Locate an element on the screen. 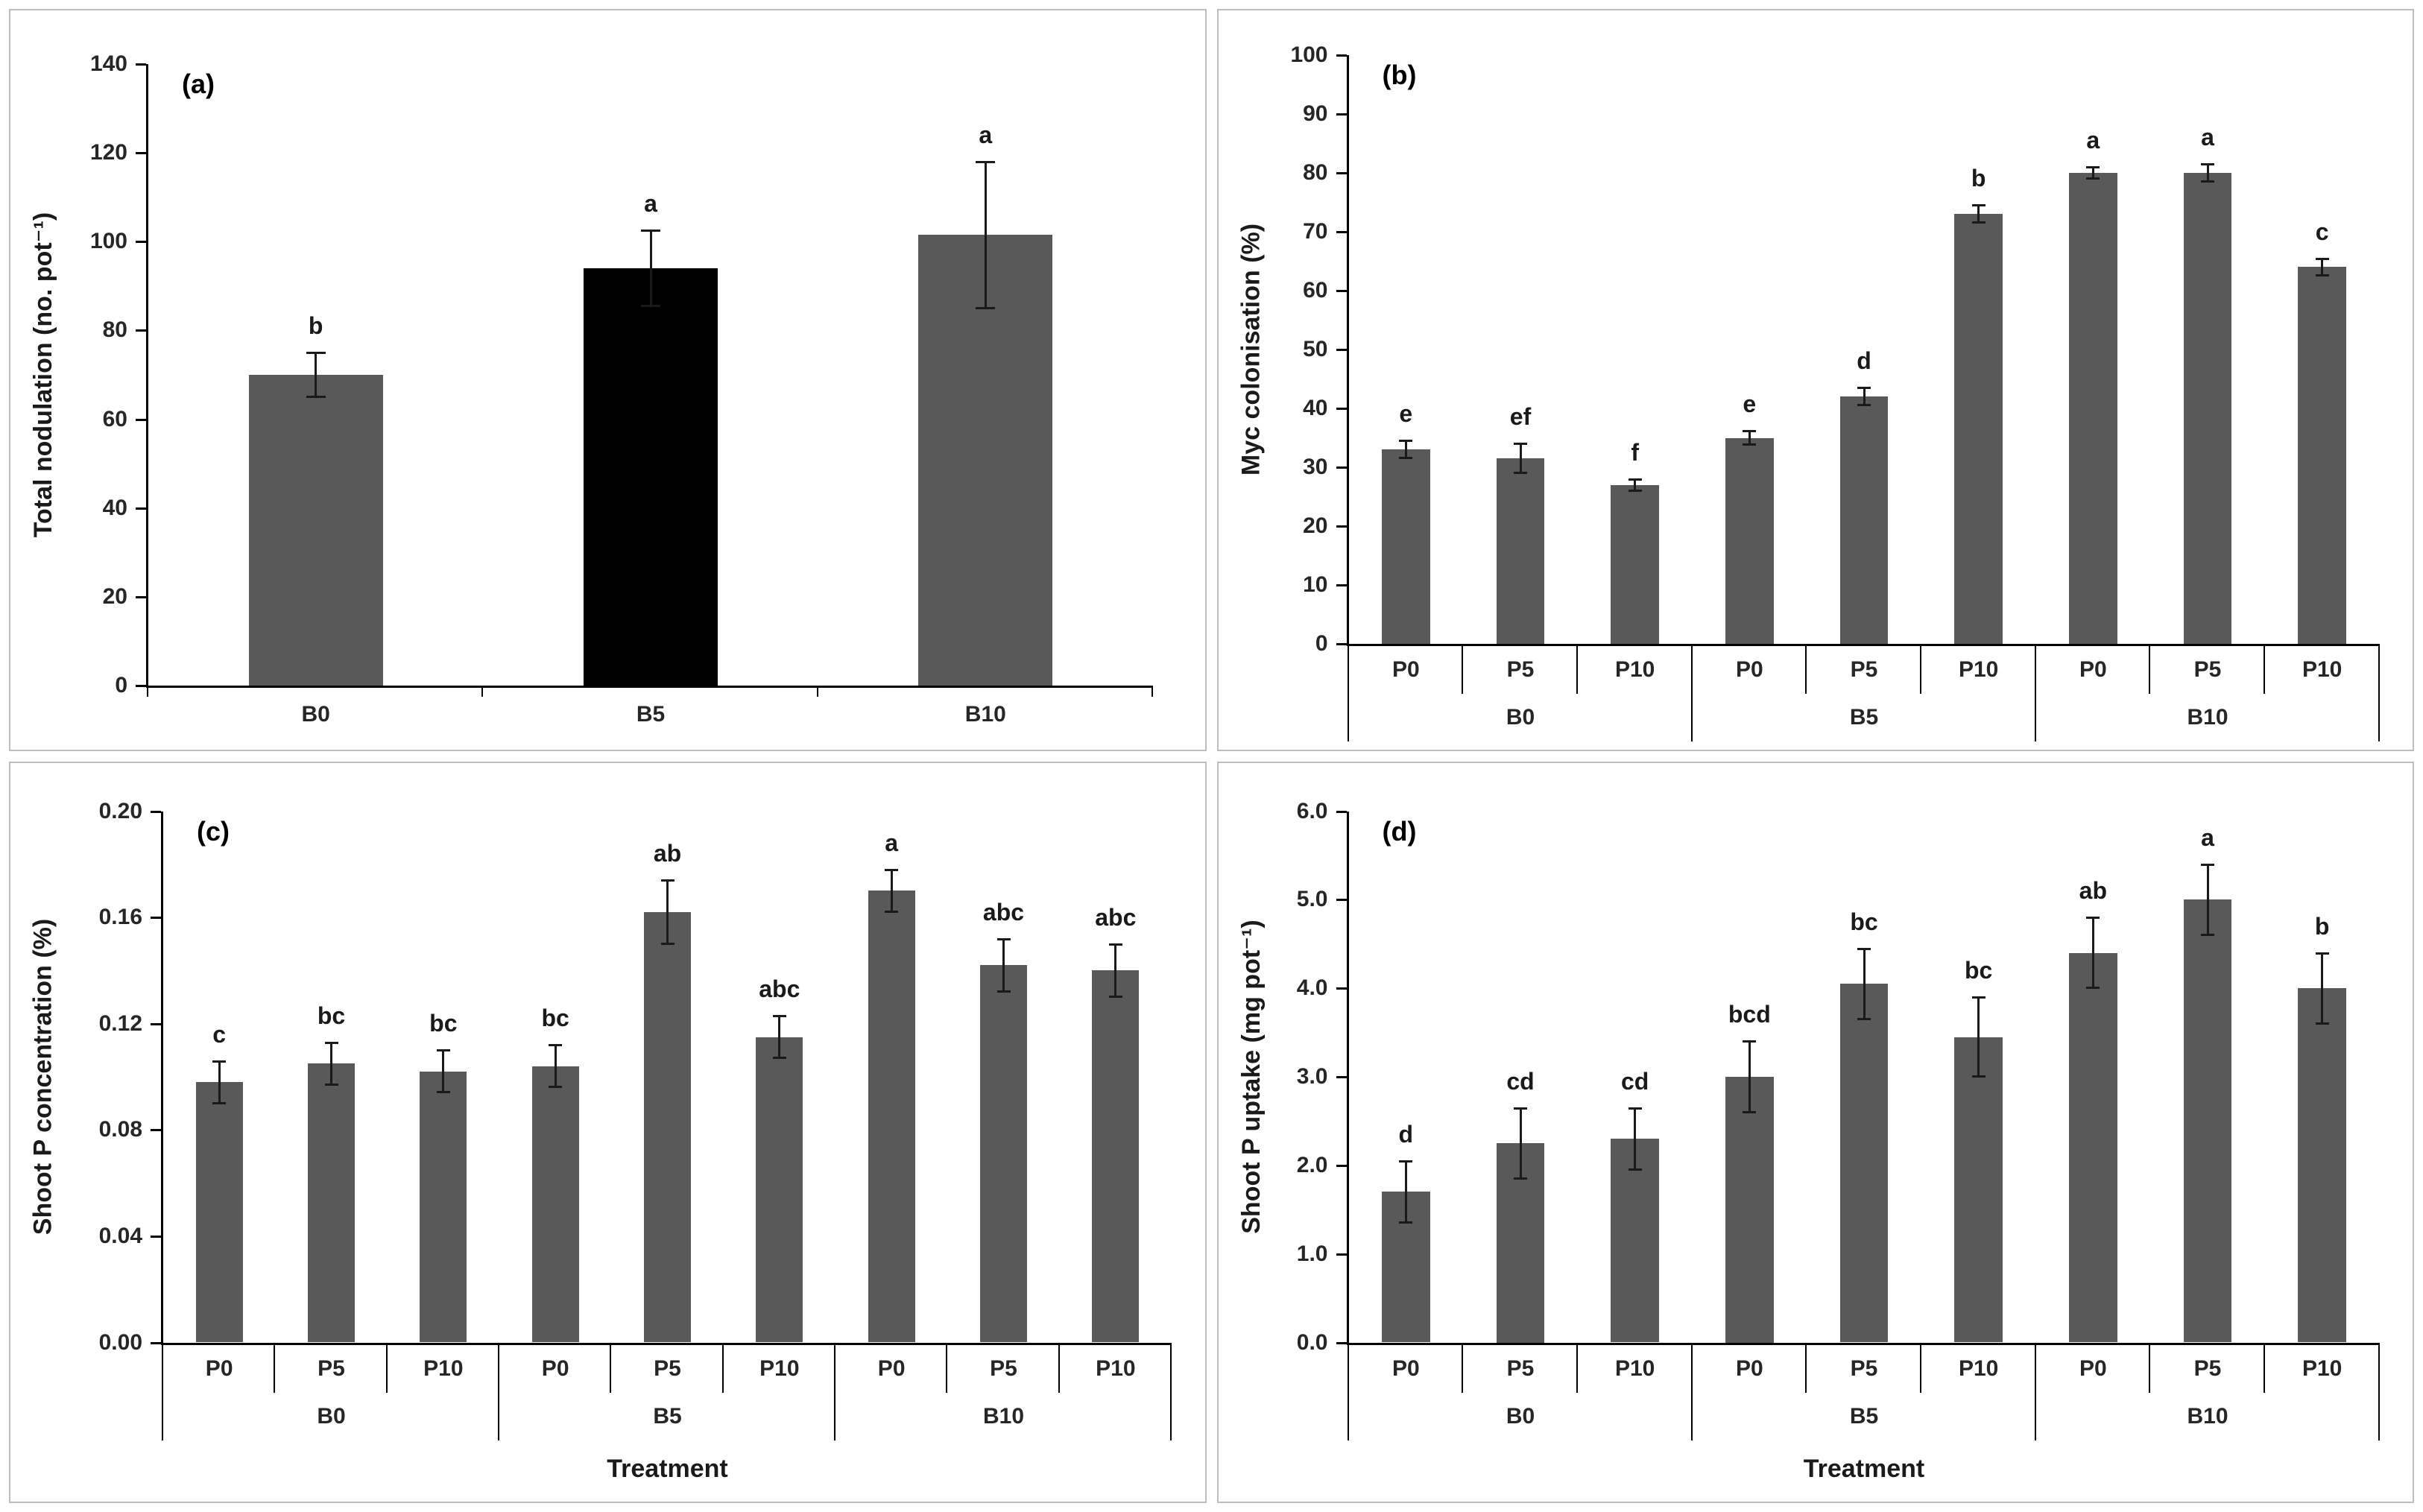  y-tick-label: 30 is located at coordinates (1315, 467).